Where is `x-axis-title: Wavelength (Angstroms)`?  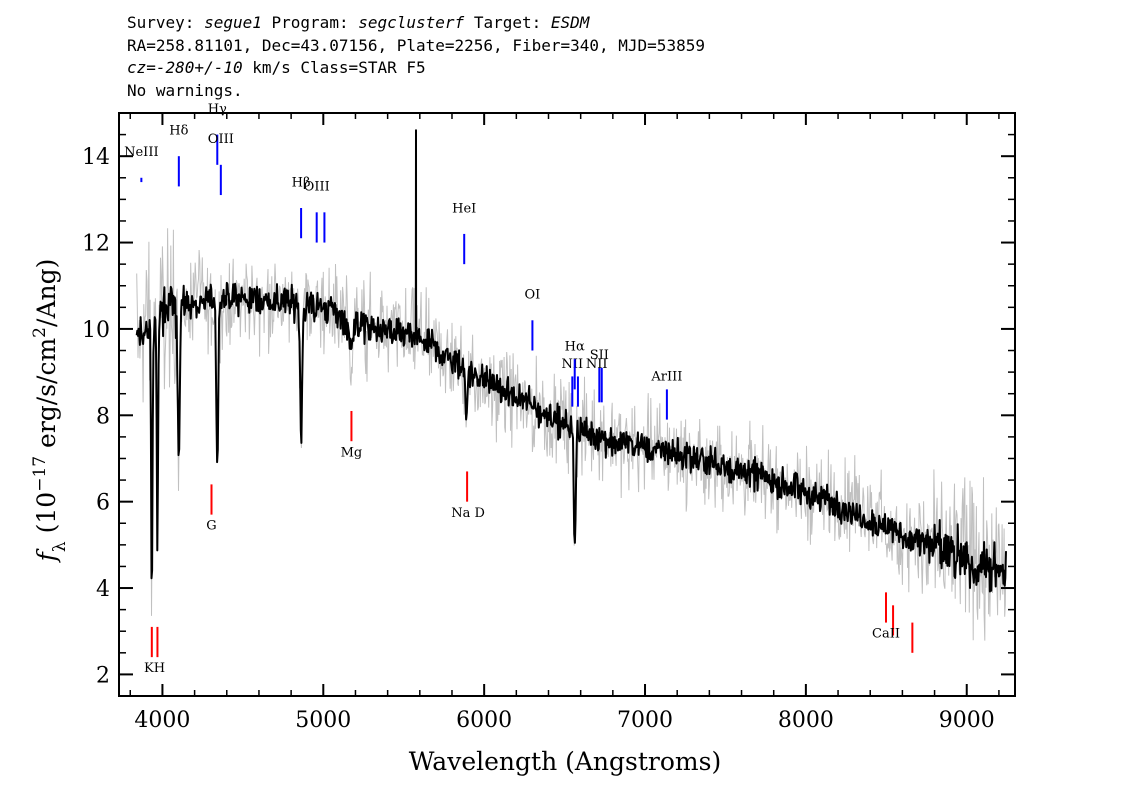 x-axis-title: Wavelength (Angstroms) is located at coordinates (565, 761).